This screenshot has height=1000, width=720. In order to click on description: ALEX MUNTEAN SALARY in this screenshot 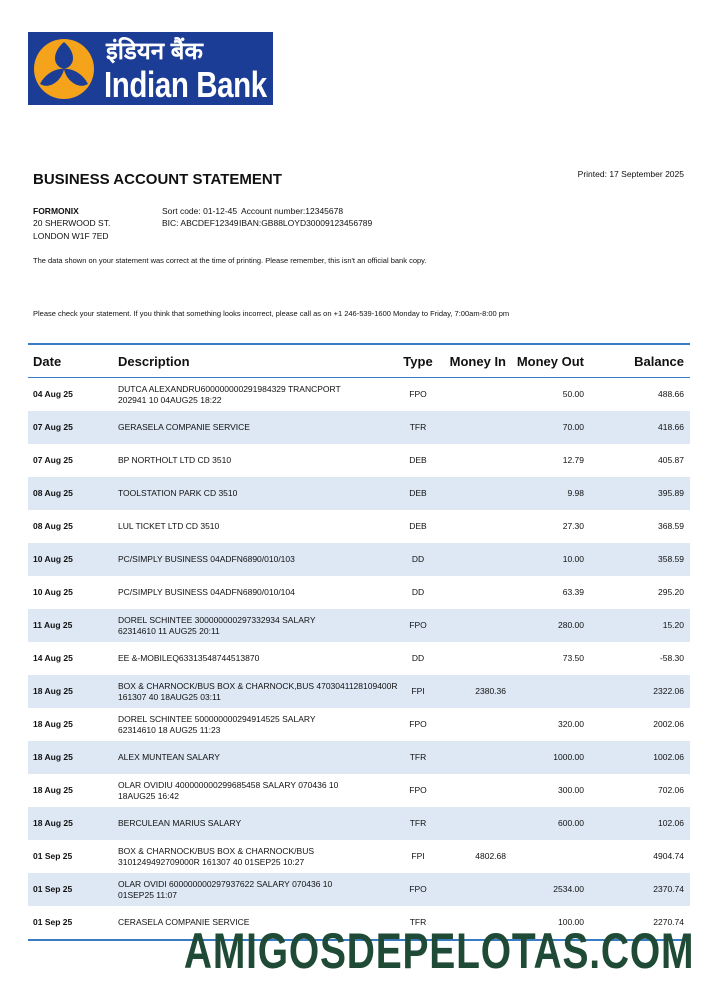, I will do `click(169, 757)`.